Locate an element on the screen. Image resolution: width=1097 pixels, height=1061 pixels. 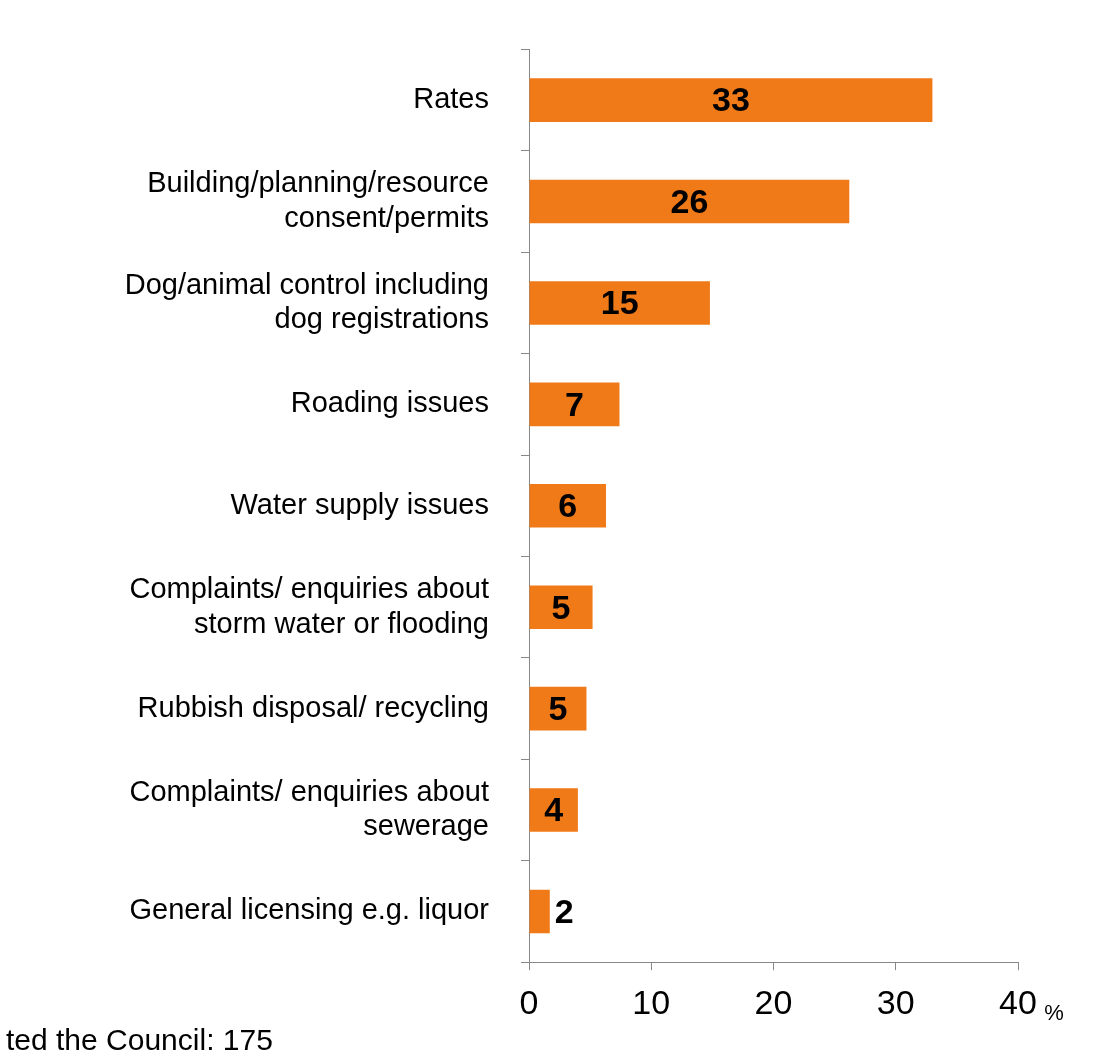
data-label: 2 is located at coordinates (564, 910).